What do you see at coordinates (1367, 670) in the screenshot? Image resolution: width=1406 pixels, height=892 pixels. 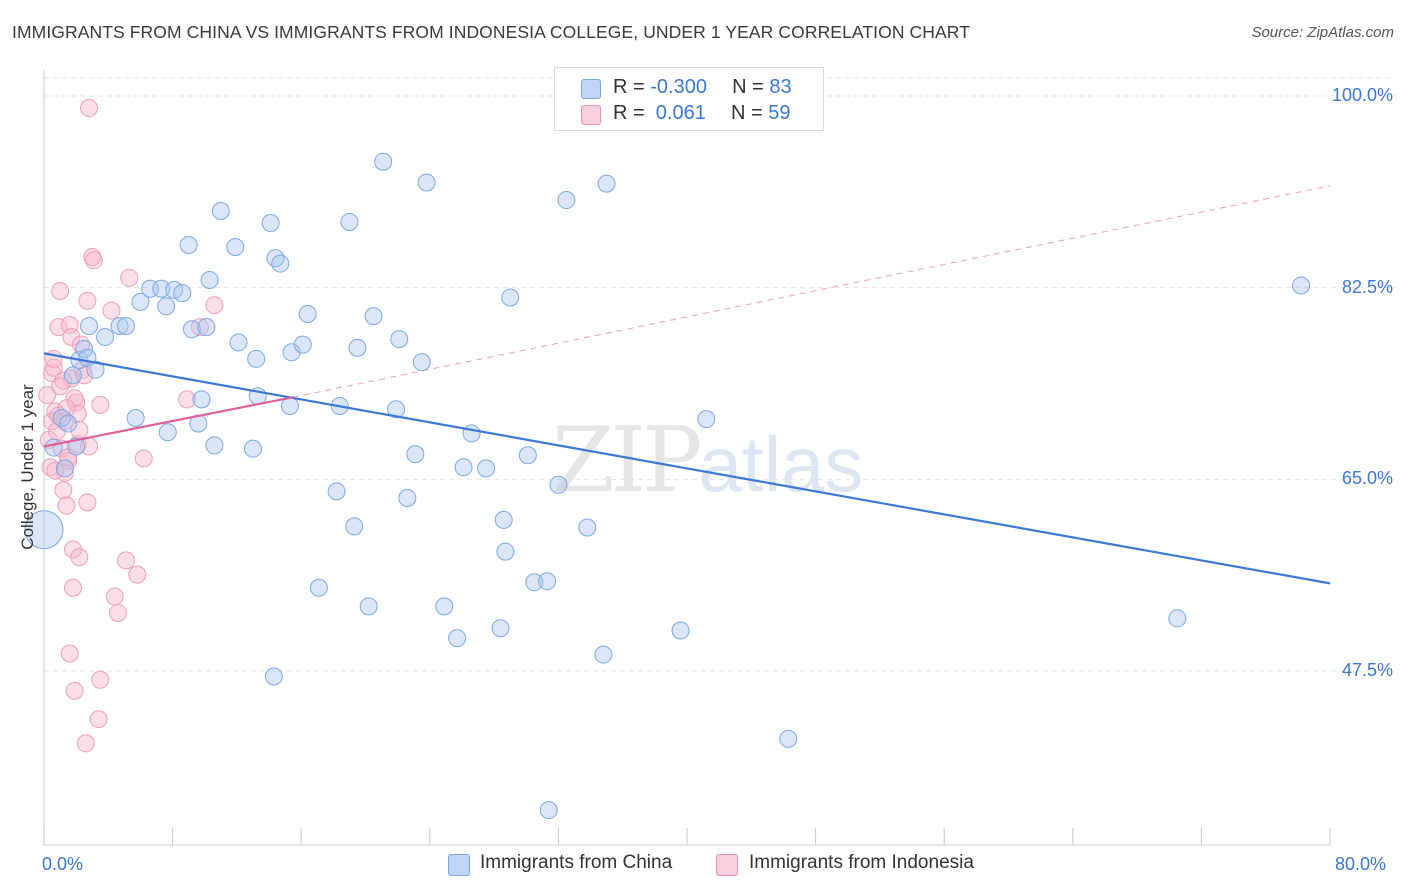 I see `y-tick-label: 47.5%` at bounding box center [1367, 670].